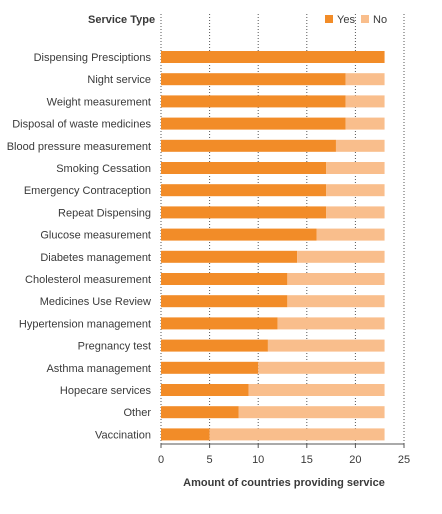 Image resolution: width=442 pixels, height=514 pixels. Describe the element at coordinates (87, 191) in the screenshot. I see `category-label: Emergency Contraception` at that location.